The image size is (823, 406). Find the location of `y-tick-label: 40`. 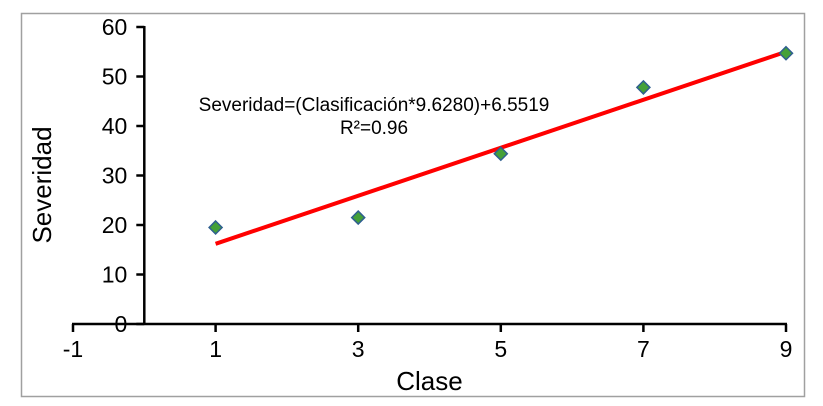

y-tick-label: 40 is located at coordinates (115, 126).